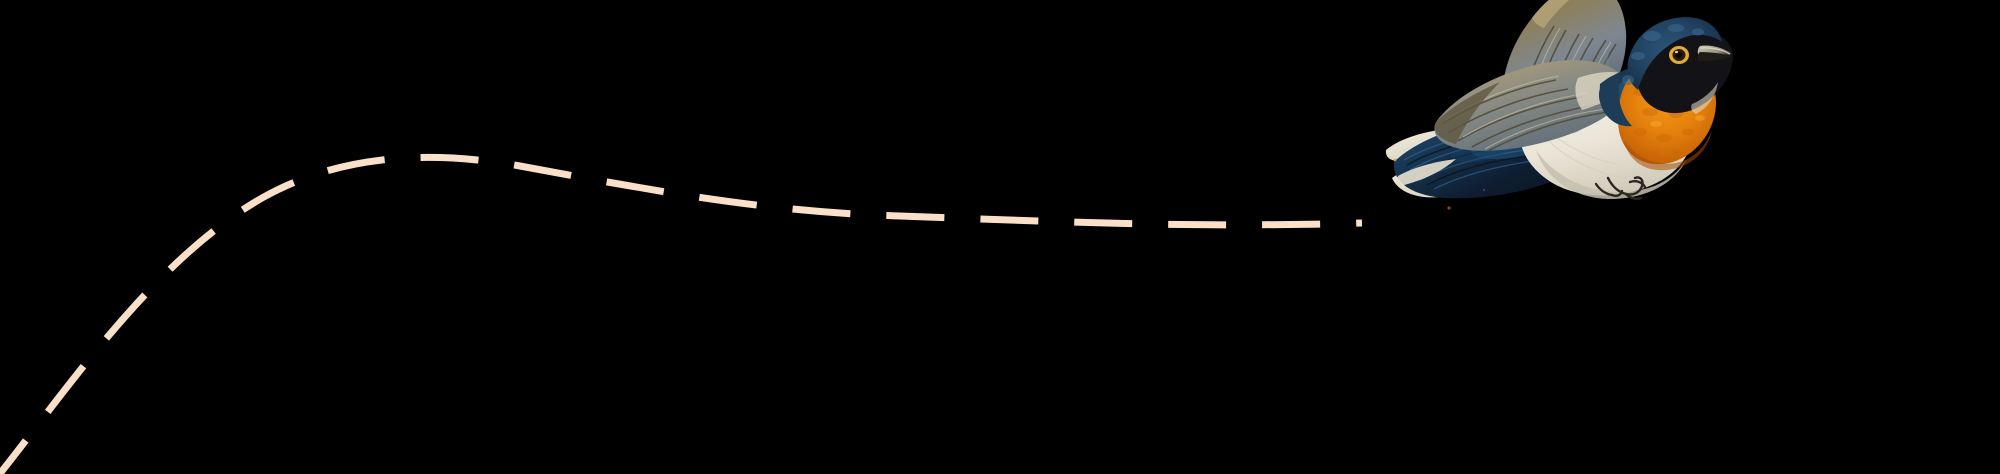  Describe the element at coordinates (1715, 53) in the screenshot. I see `beak` at that location.